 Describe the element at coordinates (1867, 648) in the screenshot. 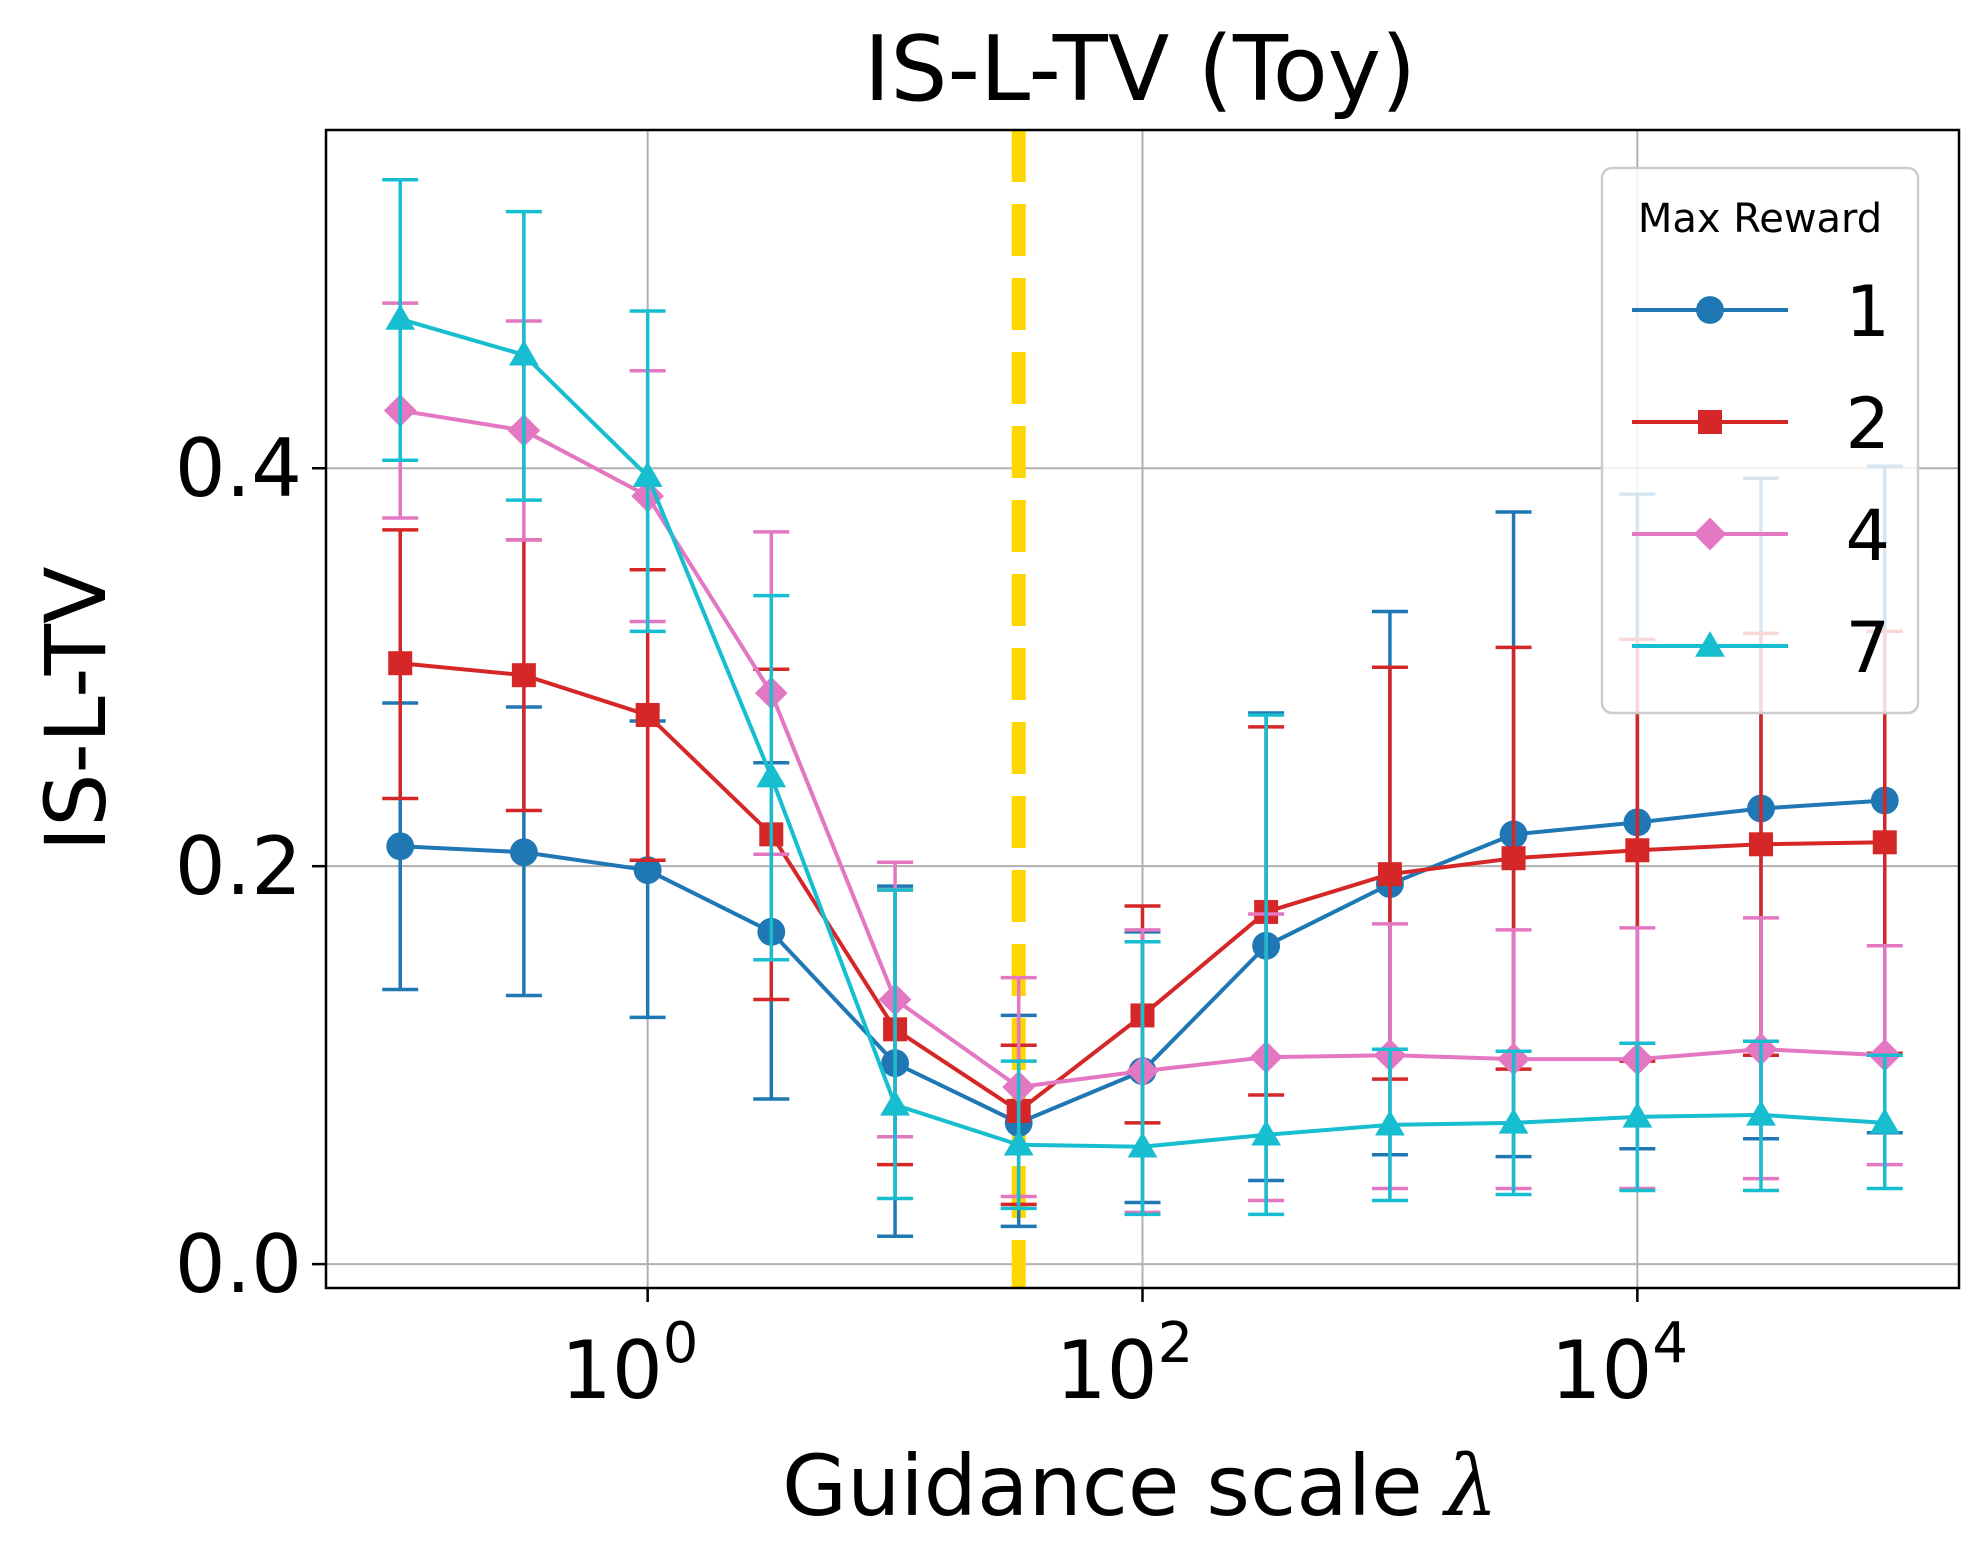

I see `legend-label: 7` at that location.